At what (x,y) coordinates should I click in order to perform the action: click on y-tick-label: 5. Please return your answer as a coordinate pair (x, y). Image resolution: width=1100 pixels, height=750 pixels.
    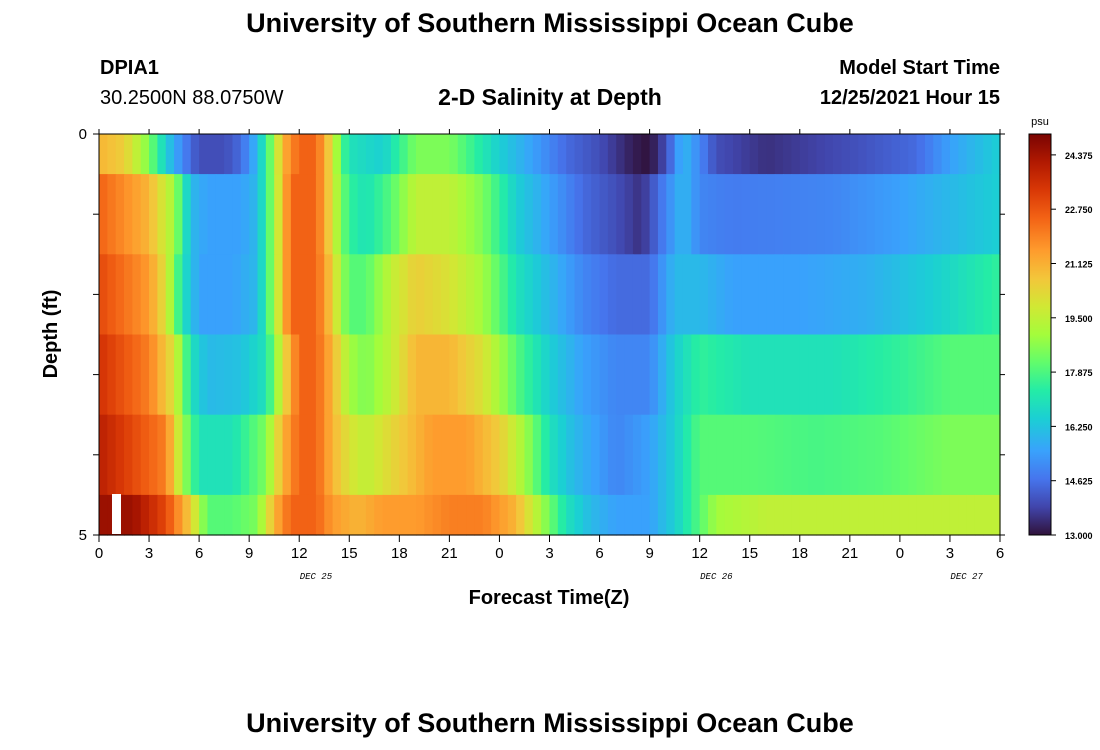
    Looking at the image, I should click on (83, 535).